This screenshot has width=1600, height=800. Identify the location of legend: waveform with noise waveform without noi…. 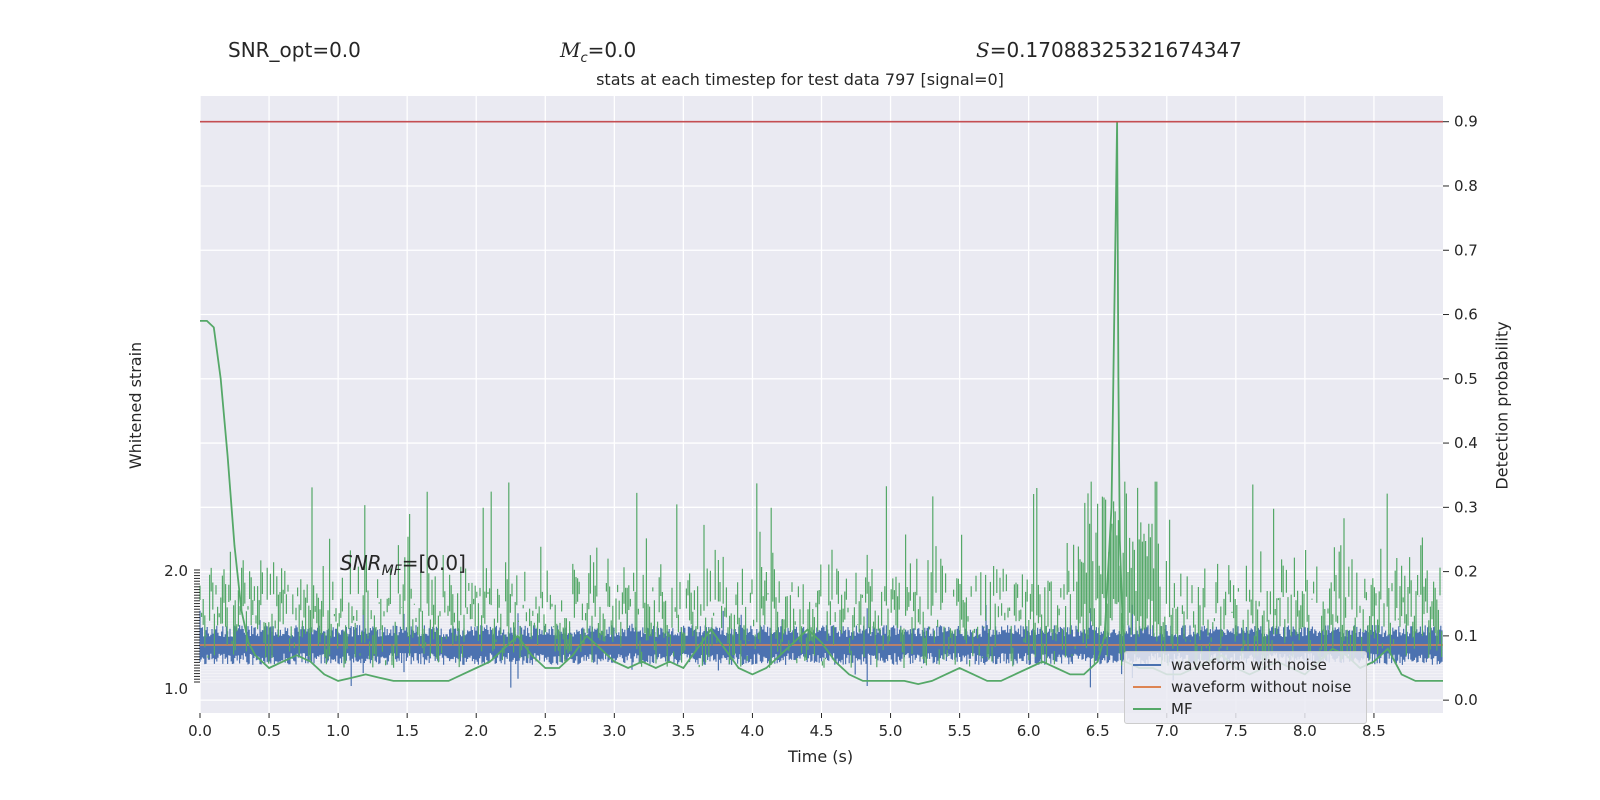
(1245, 687).